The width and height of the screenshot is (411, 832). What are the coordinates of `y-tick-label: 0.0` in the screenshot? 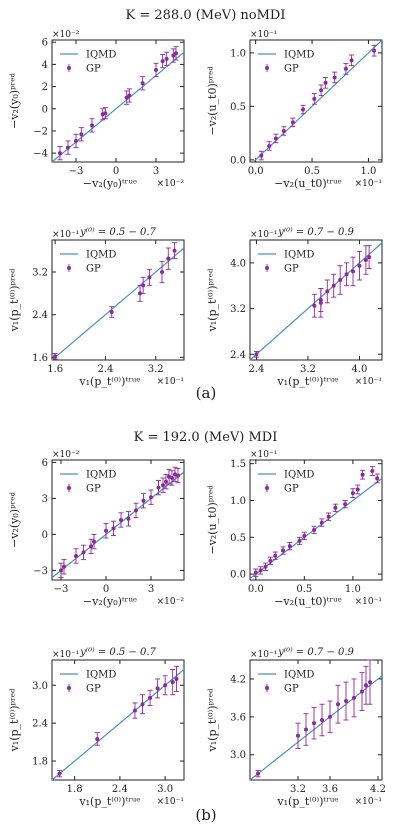 It's located at (238, 575).